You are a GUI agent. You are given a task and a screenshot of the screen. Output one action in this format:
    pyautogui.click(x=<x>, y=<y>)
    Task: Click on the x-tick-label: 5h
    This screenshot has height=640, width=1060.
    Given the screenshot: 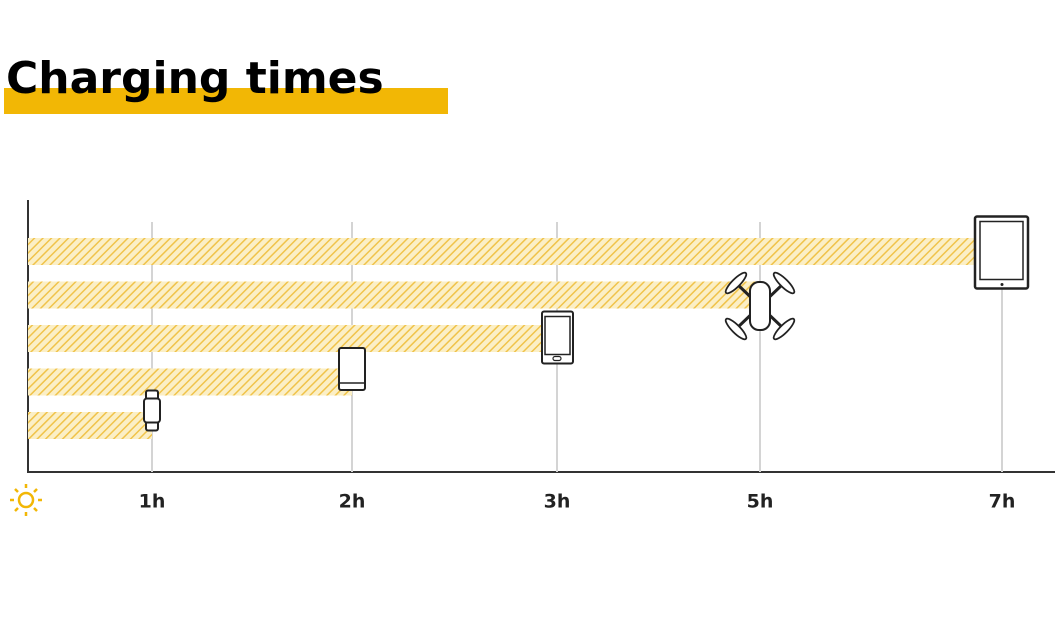 What is the action you would take?
    pyautogui.click(x=760, y=502)
    